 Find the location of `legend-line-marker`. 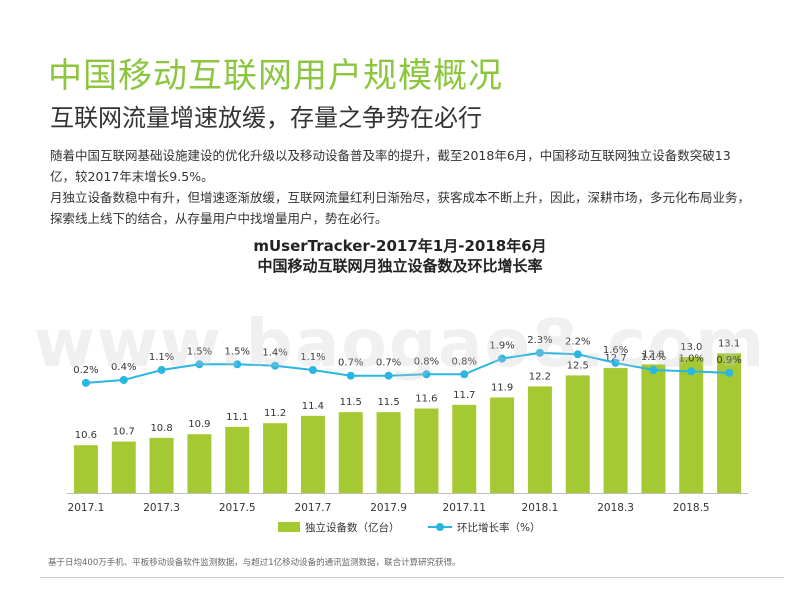

legend-line-marker is located at coordinates (440, 527).